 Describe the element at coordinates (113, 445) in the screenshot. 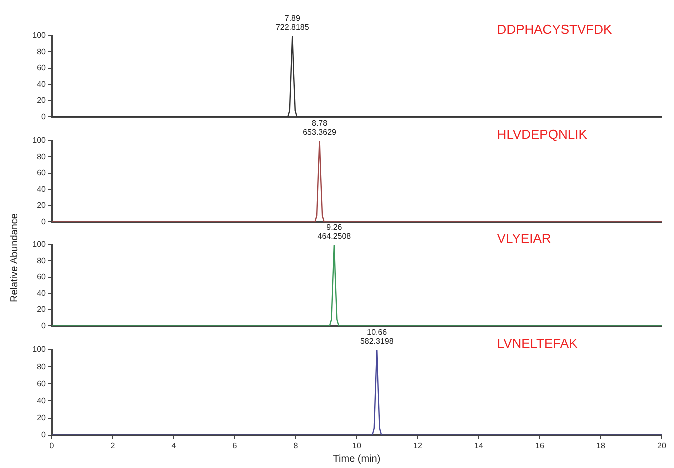

I see `x-tick-label: 2` at that location.